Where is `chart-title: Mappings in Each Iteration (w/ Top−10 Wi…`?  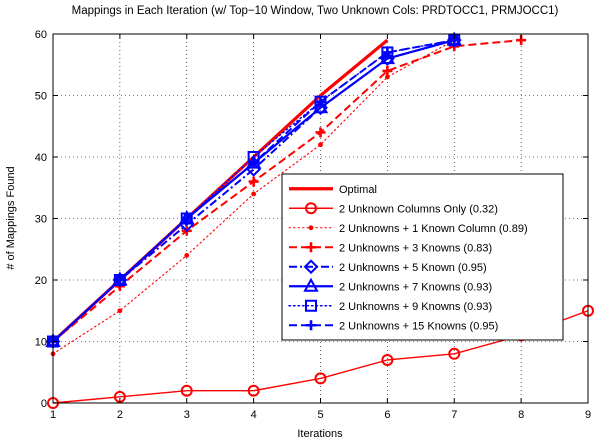 chart-title: Mappings in Each Iteration (w/ Top−10 Wi… is located at coordinates (315, 11).